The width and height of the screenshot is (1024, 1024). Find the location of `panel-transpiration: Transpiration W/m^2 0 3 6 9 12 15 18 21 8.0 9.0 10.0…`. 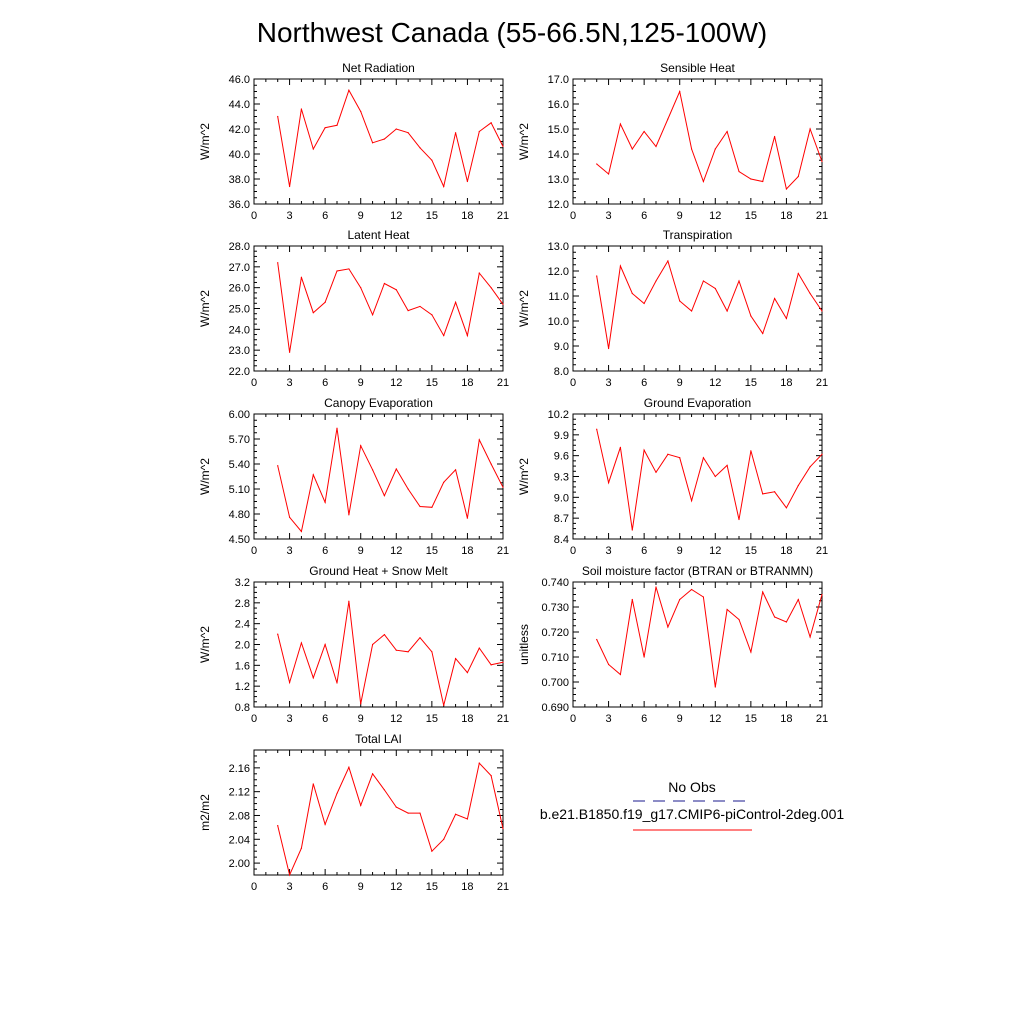

panel-transpiration: Transpiration W/m^2 0 3 6 9 12 15 18 21 8.0 9.0 10.0… is located at coordinates (672, 308).